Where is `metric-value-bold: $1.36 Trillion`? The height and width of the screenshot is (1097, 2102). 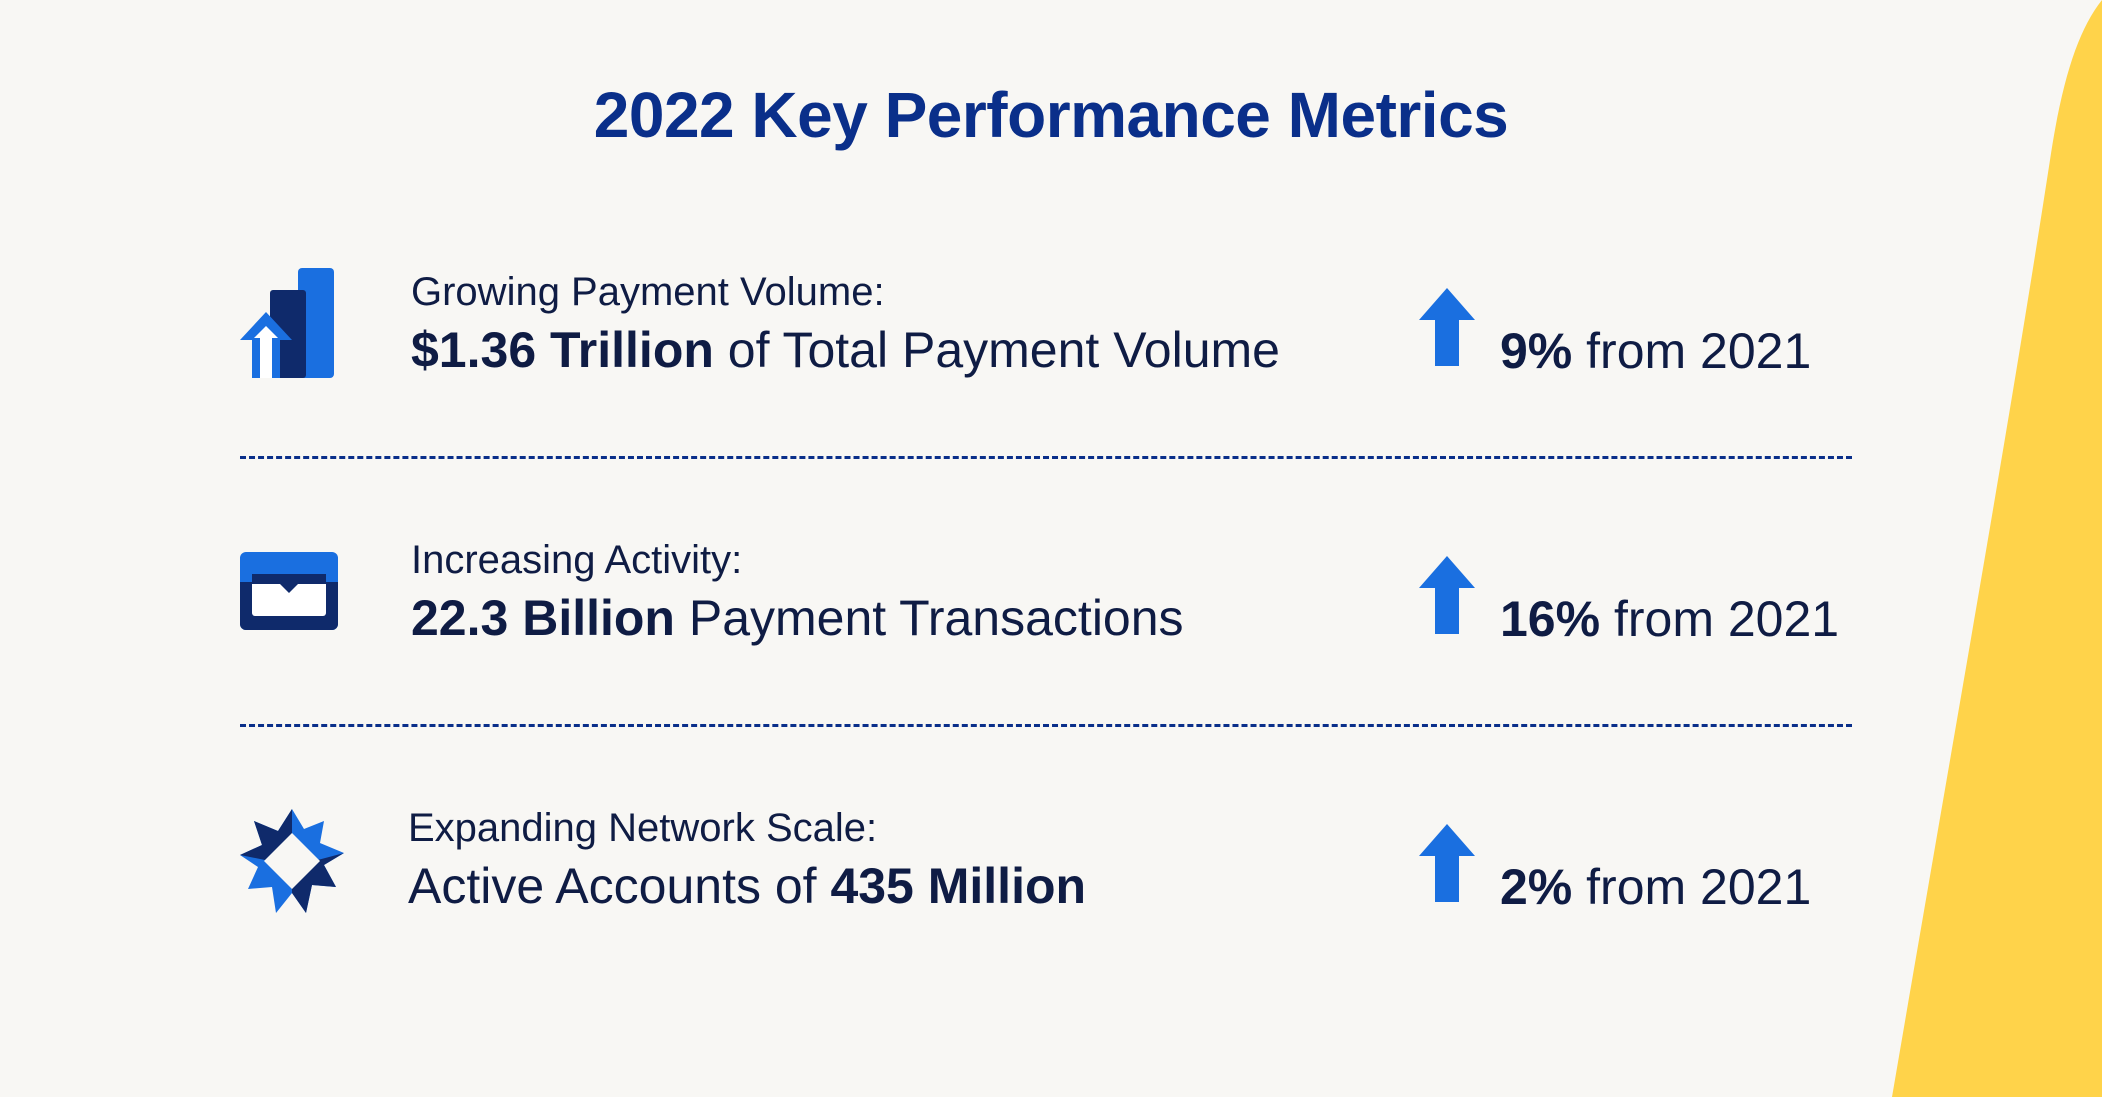 metric-value-bold: $1.36 Trillion is located at coordinates (562, 350).